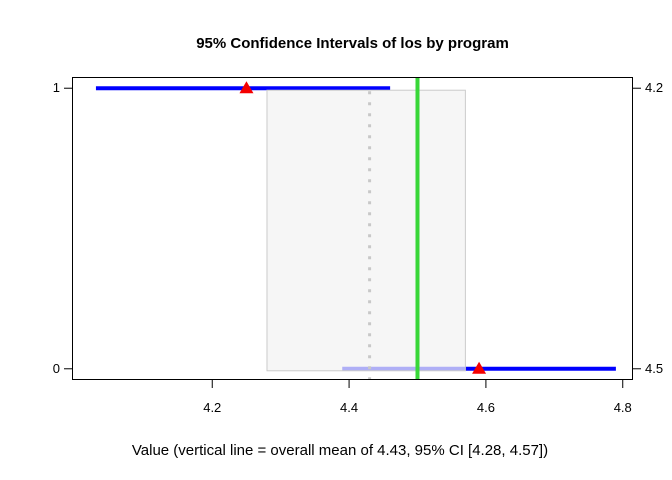 The image size is (672, 480). What do you see at coordinates (212, 407) in the screenshot?
I see `x-tick-label: 4.2` at bounding box center [212, 407].